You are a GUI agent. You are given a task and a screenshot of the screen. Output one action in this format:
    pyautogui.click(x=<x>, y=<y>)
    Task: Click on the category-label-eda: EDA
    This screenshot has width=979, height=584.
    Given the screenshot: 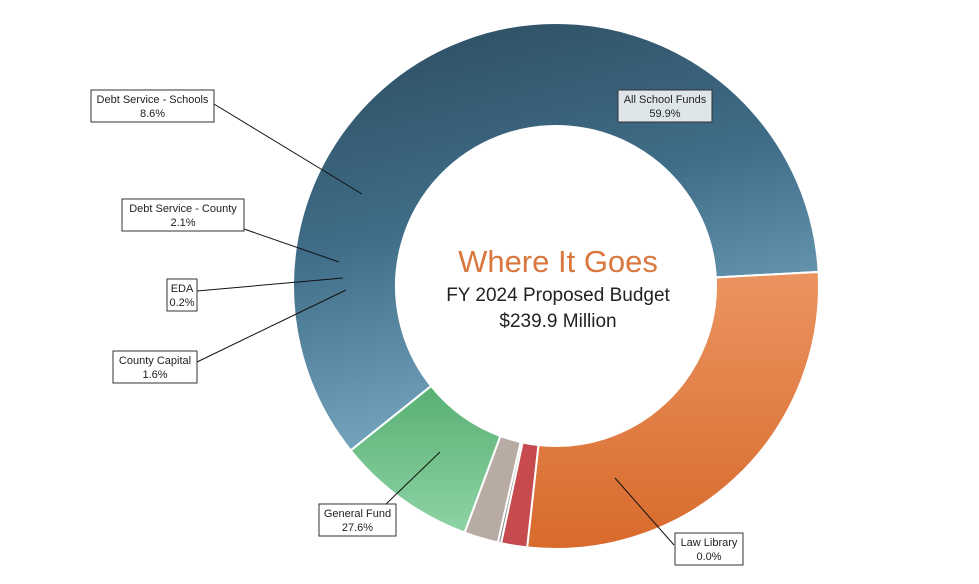 What is the action you would take?
    pyautogui.click(x=182, y=289)
    